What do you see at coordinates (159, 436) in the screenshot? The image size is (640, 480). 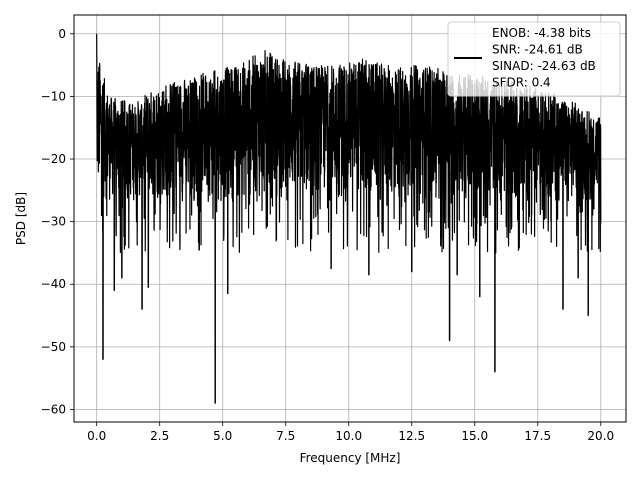 I see `x-tick-label-1: 2.5` at bounding box center [159, 436].